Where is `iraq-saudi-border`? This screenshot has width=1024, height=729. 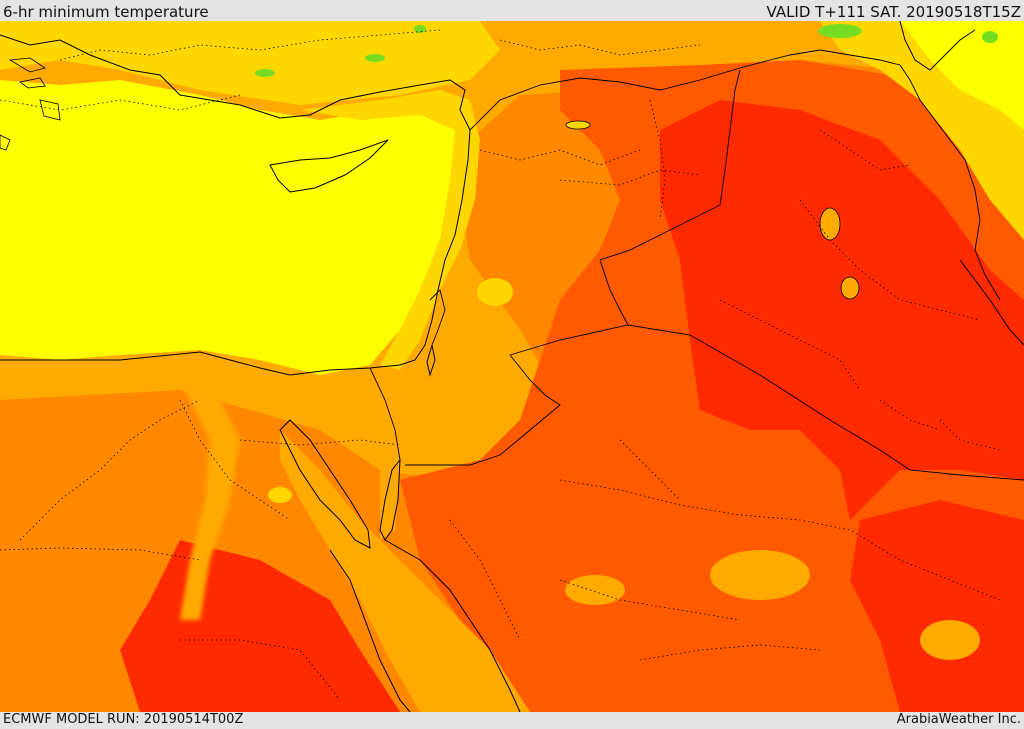
iraq-saudi-border is located at coordinates (825, 402).